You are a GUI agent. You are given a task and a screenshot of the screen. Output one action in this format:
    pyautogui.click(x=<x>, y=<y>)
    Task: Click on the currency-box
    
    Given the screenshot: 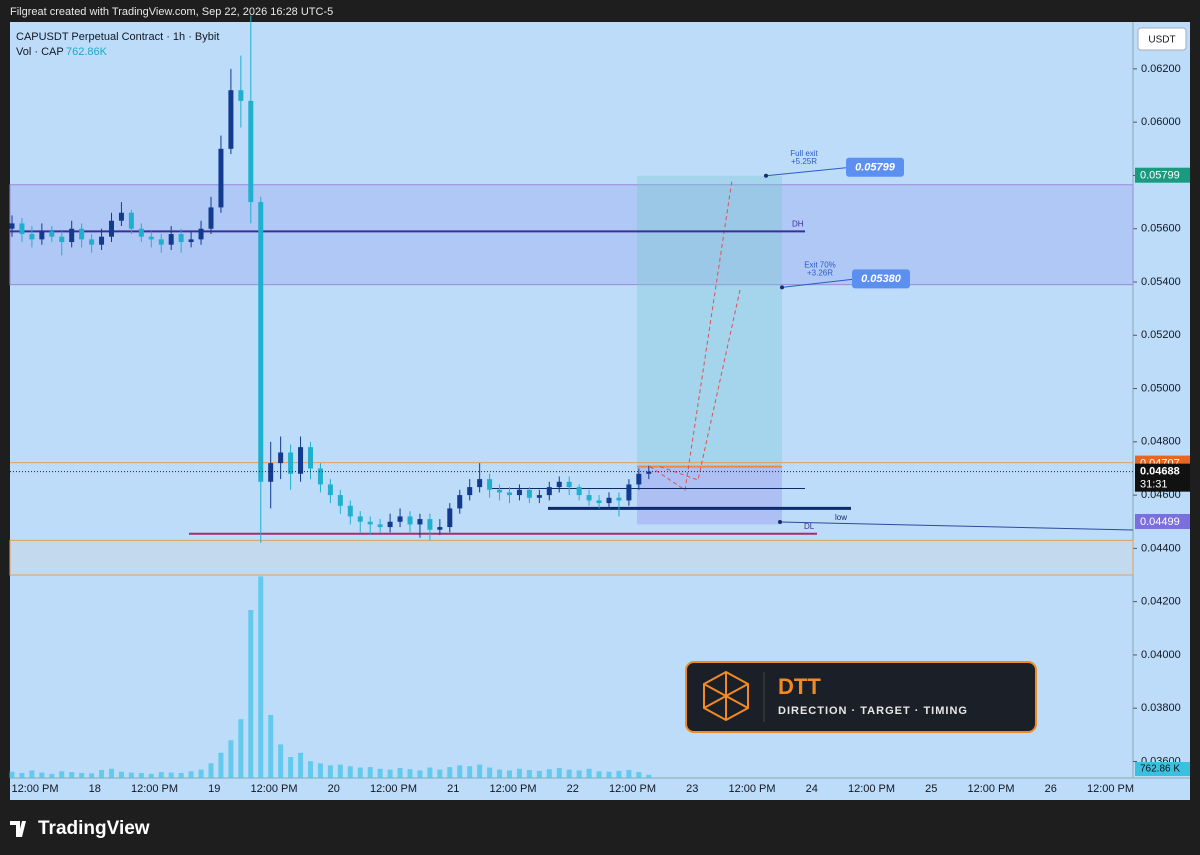 What is the action you would take?
    pyautogui.click(x=1162, y=39)
    